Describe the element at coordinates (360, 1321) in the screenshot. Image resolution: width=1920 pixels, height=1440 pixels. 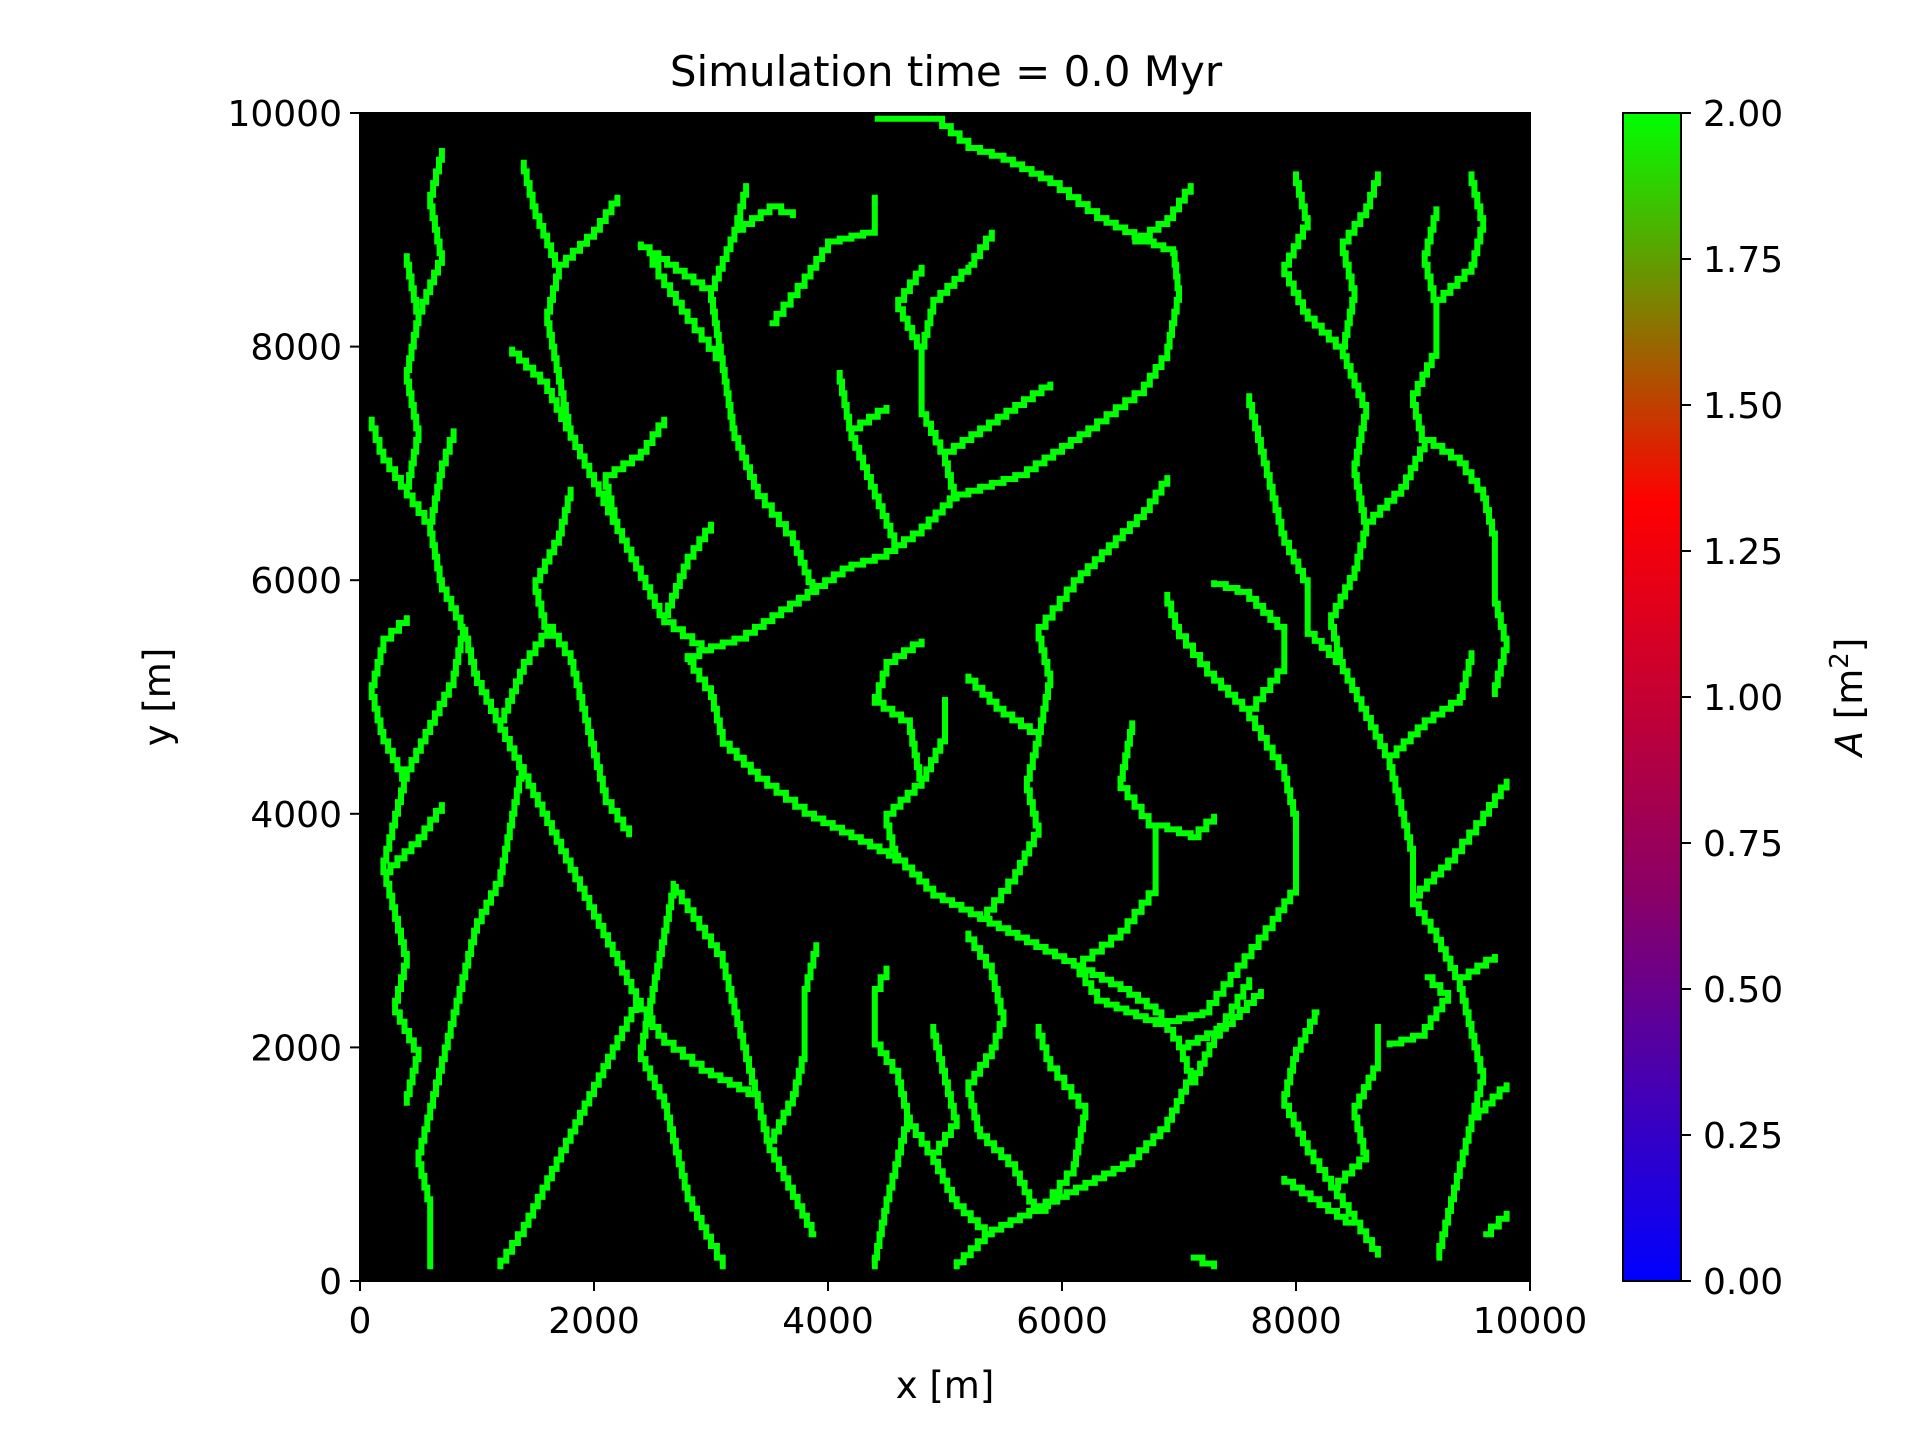
I see `x-tick-label-0: 0` at that location.